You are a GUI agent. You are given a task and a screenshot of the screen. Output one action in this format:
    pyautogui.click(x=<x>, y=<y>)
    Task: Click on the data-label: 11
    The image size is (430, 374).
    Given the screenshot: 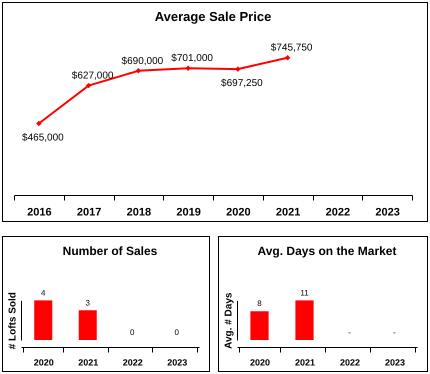 What is the action you would take?
    pyautogui.click(x=305, y=293)
    